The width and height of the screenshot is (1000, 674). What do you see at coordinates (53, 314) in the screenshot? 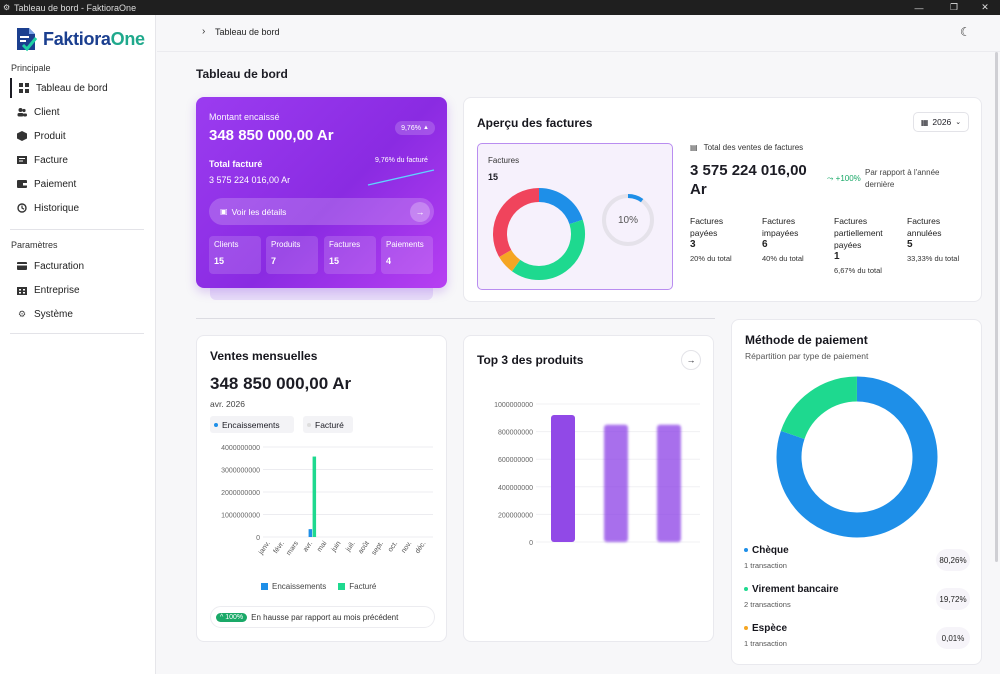
I see `sidebar-item-label: Système` at bounding box center [53, 314].